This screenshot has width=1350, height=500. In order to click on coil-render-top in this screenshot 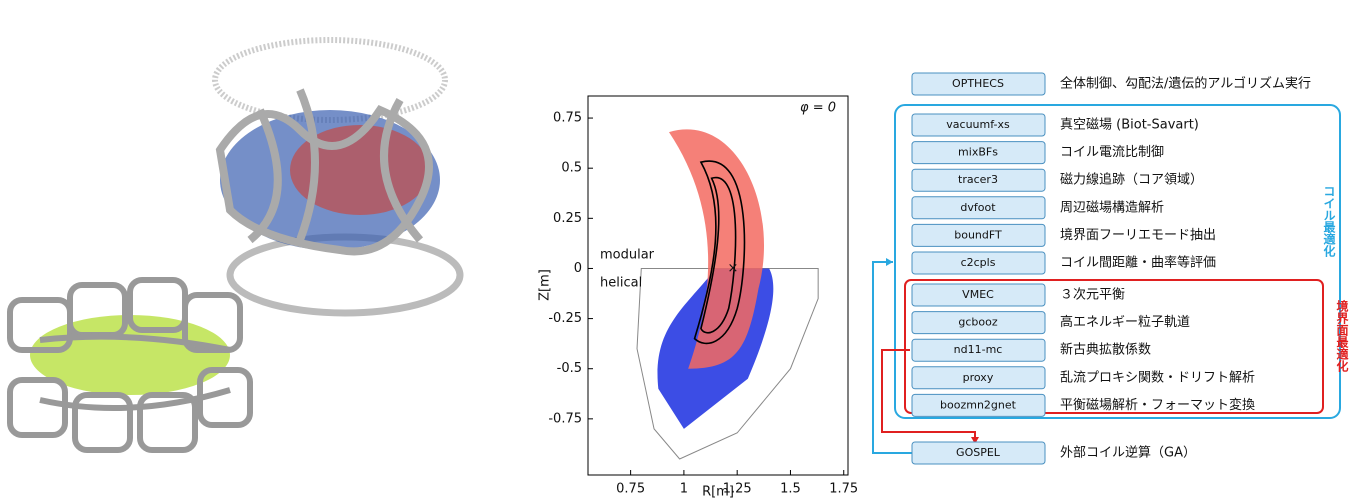, I will do `click(338, 177)`.